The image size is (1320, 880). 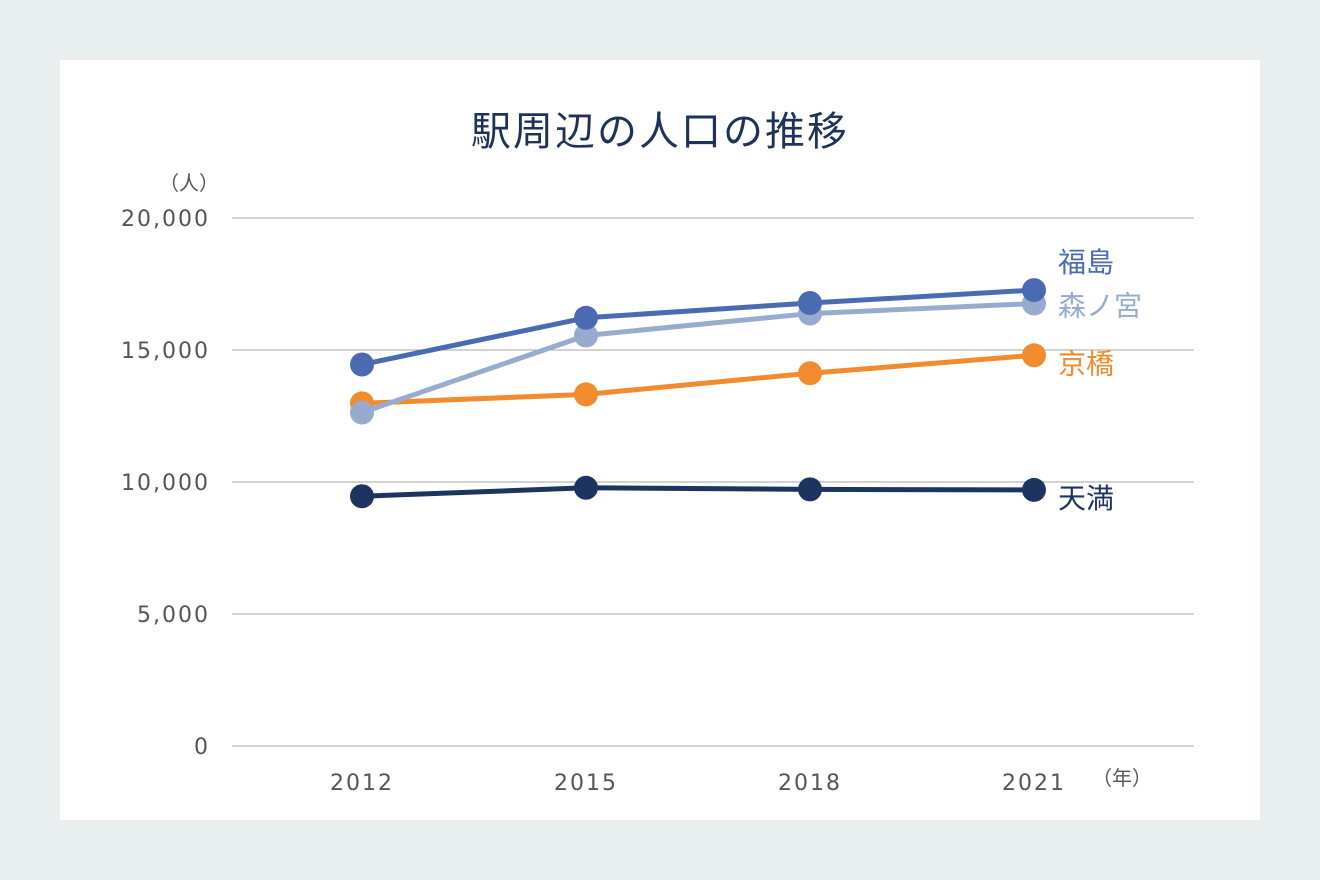 What do you see at coordinates (1122, 778) in the screenshot?
I see `x-axis-unit: （年）` at bounding box center [1122, 778].